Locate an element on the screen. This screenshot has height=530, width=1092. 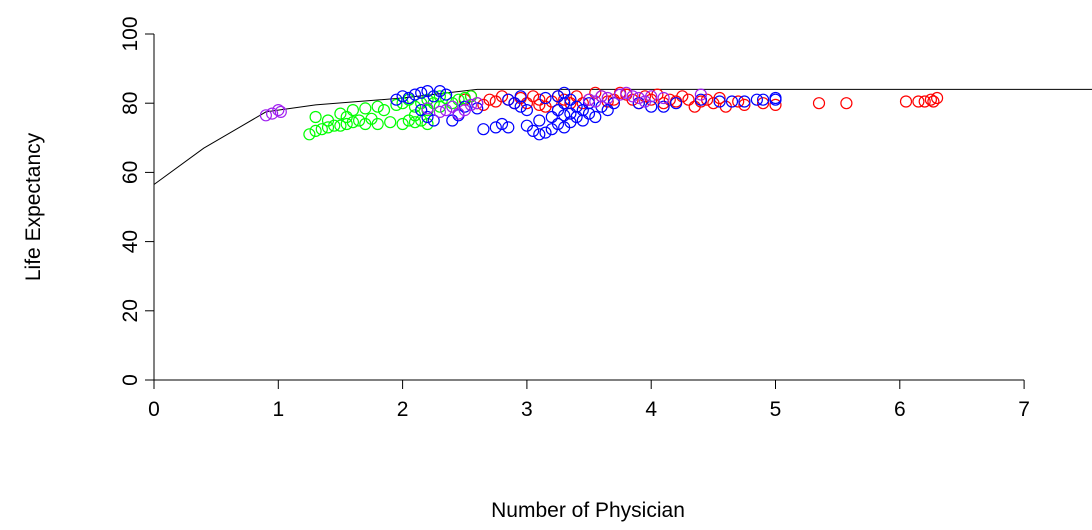
y-tick-label: 0 is located at coordinates (130, 380).